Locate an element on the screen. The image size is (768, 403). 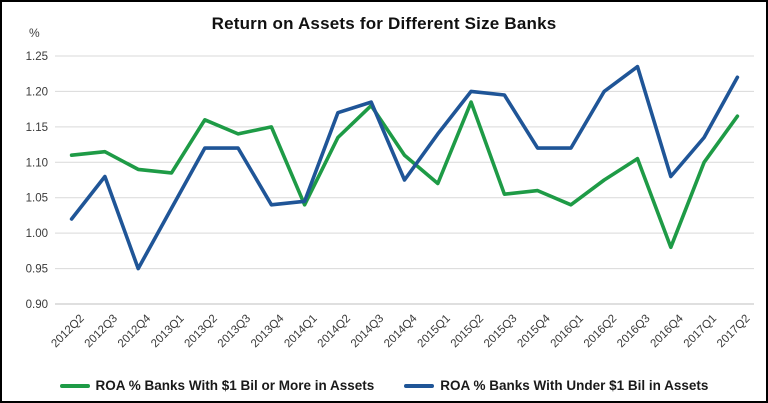
x-tick-label: 2012Q3 is located at coordinates (101, 331).